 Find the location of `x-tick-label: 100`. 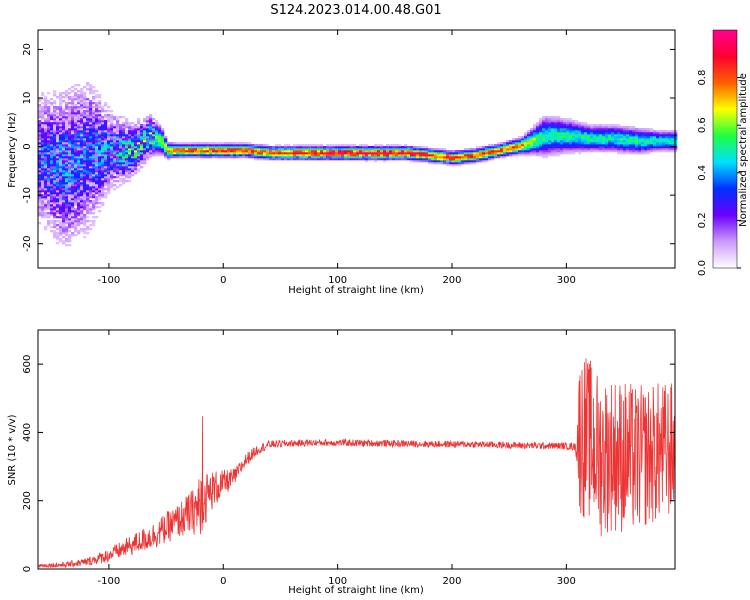

x-tick-label: 100 is located at coordinates (337, 280).